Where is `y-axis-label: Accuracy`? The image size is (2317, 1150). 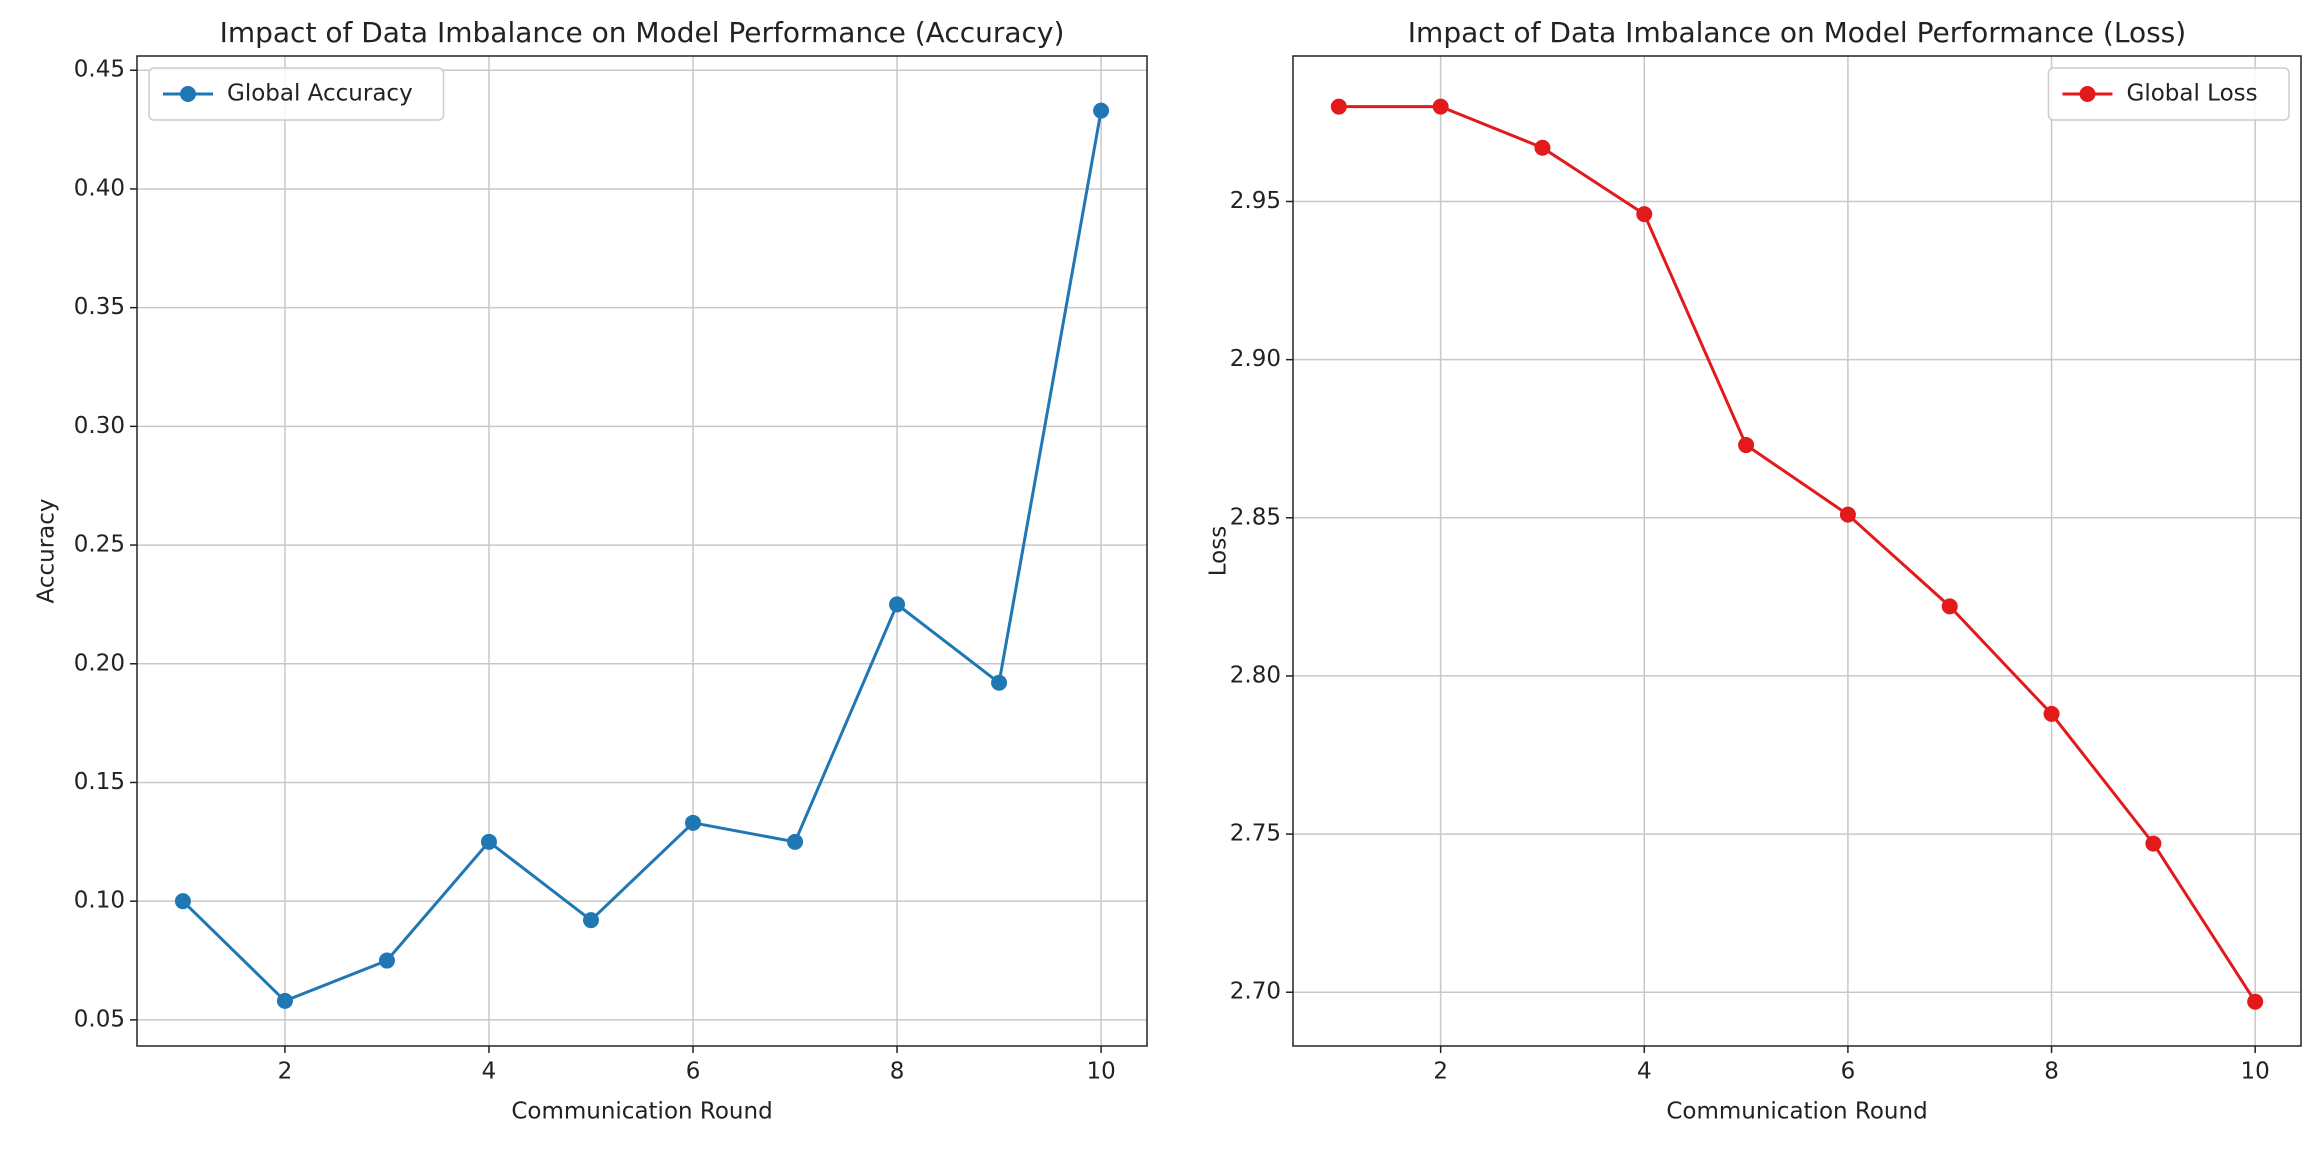 y-axis-label: Accuracy is located at coordinates (47, 550).